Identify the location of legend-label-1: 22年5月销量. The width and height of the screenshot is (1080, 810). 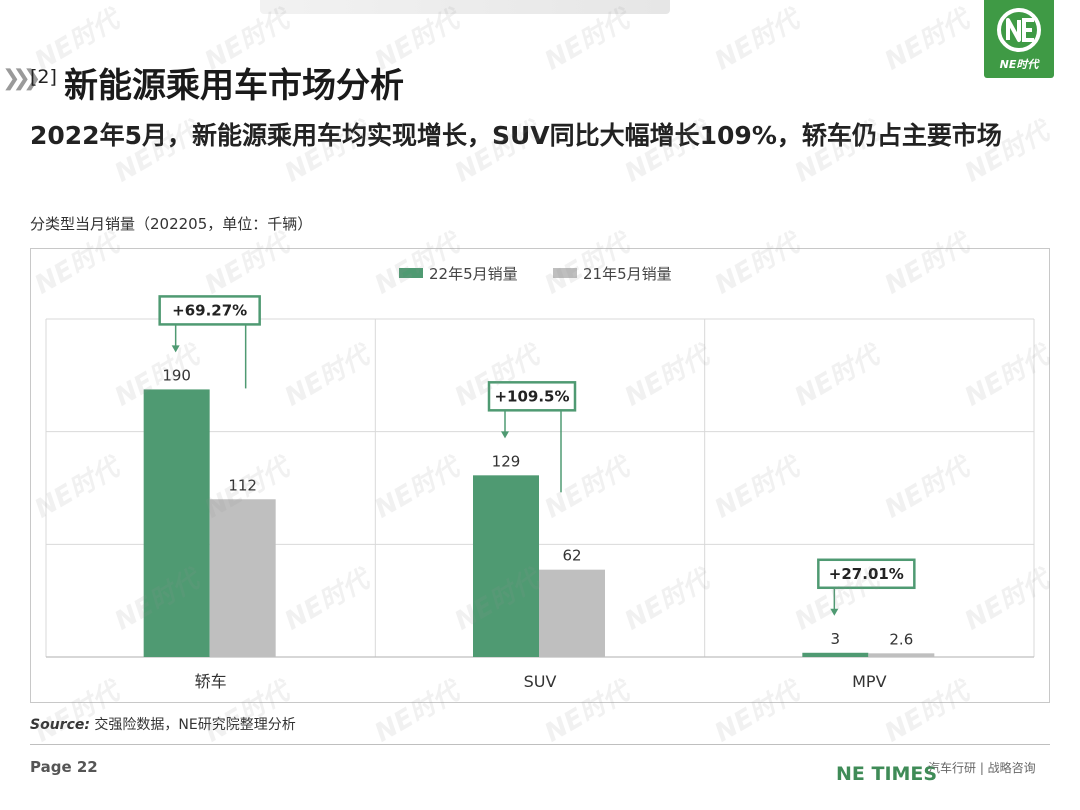
(473, 274).